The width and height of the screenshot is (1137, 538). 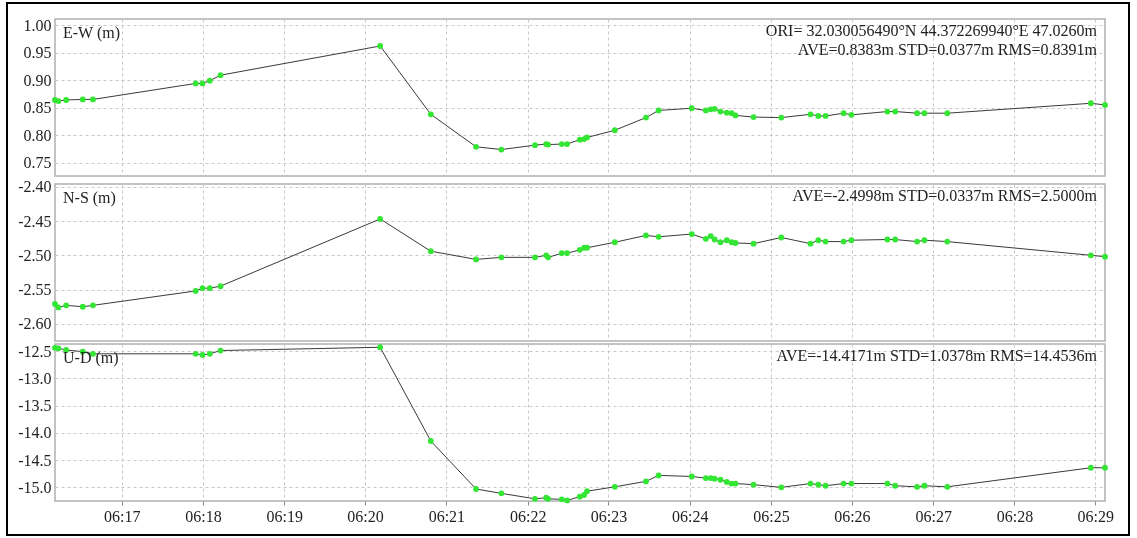 What do you see at coordinates (35, 221) in the screenshot?
I see `y-tick-label: -2.45` at bounding box center [35, 221].